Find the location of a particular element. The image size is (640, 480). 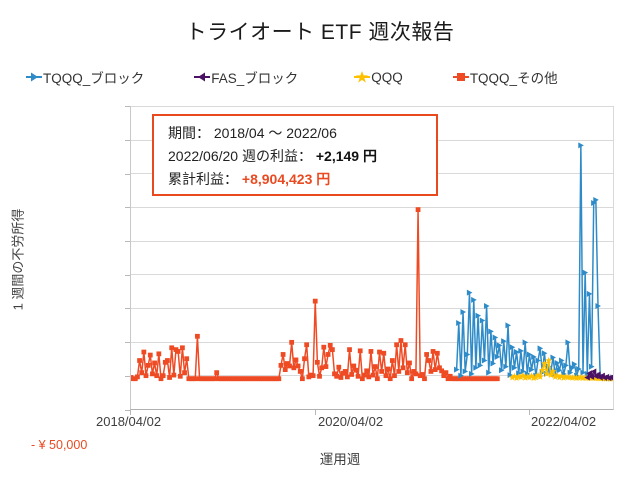

annotation-week-line: 2022/06/20 週の利益： +2,149 円 is located at coordinates (302, 156).